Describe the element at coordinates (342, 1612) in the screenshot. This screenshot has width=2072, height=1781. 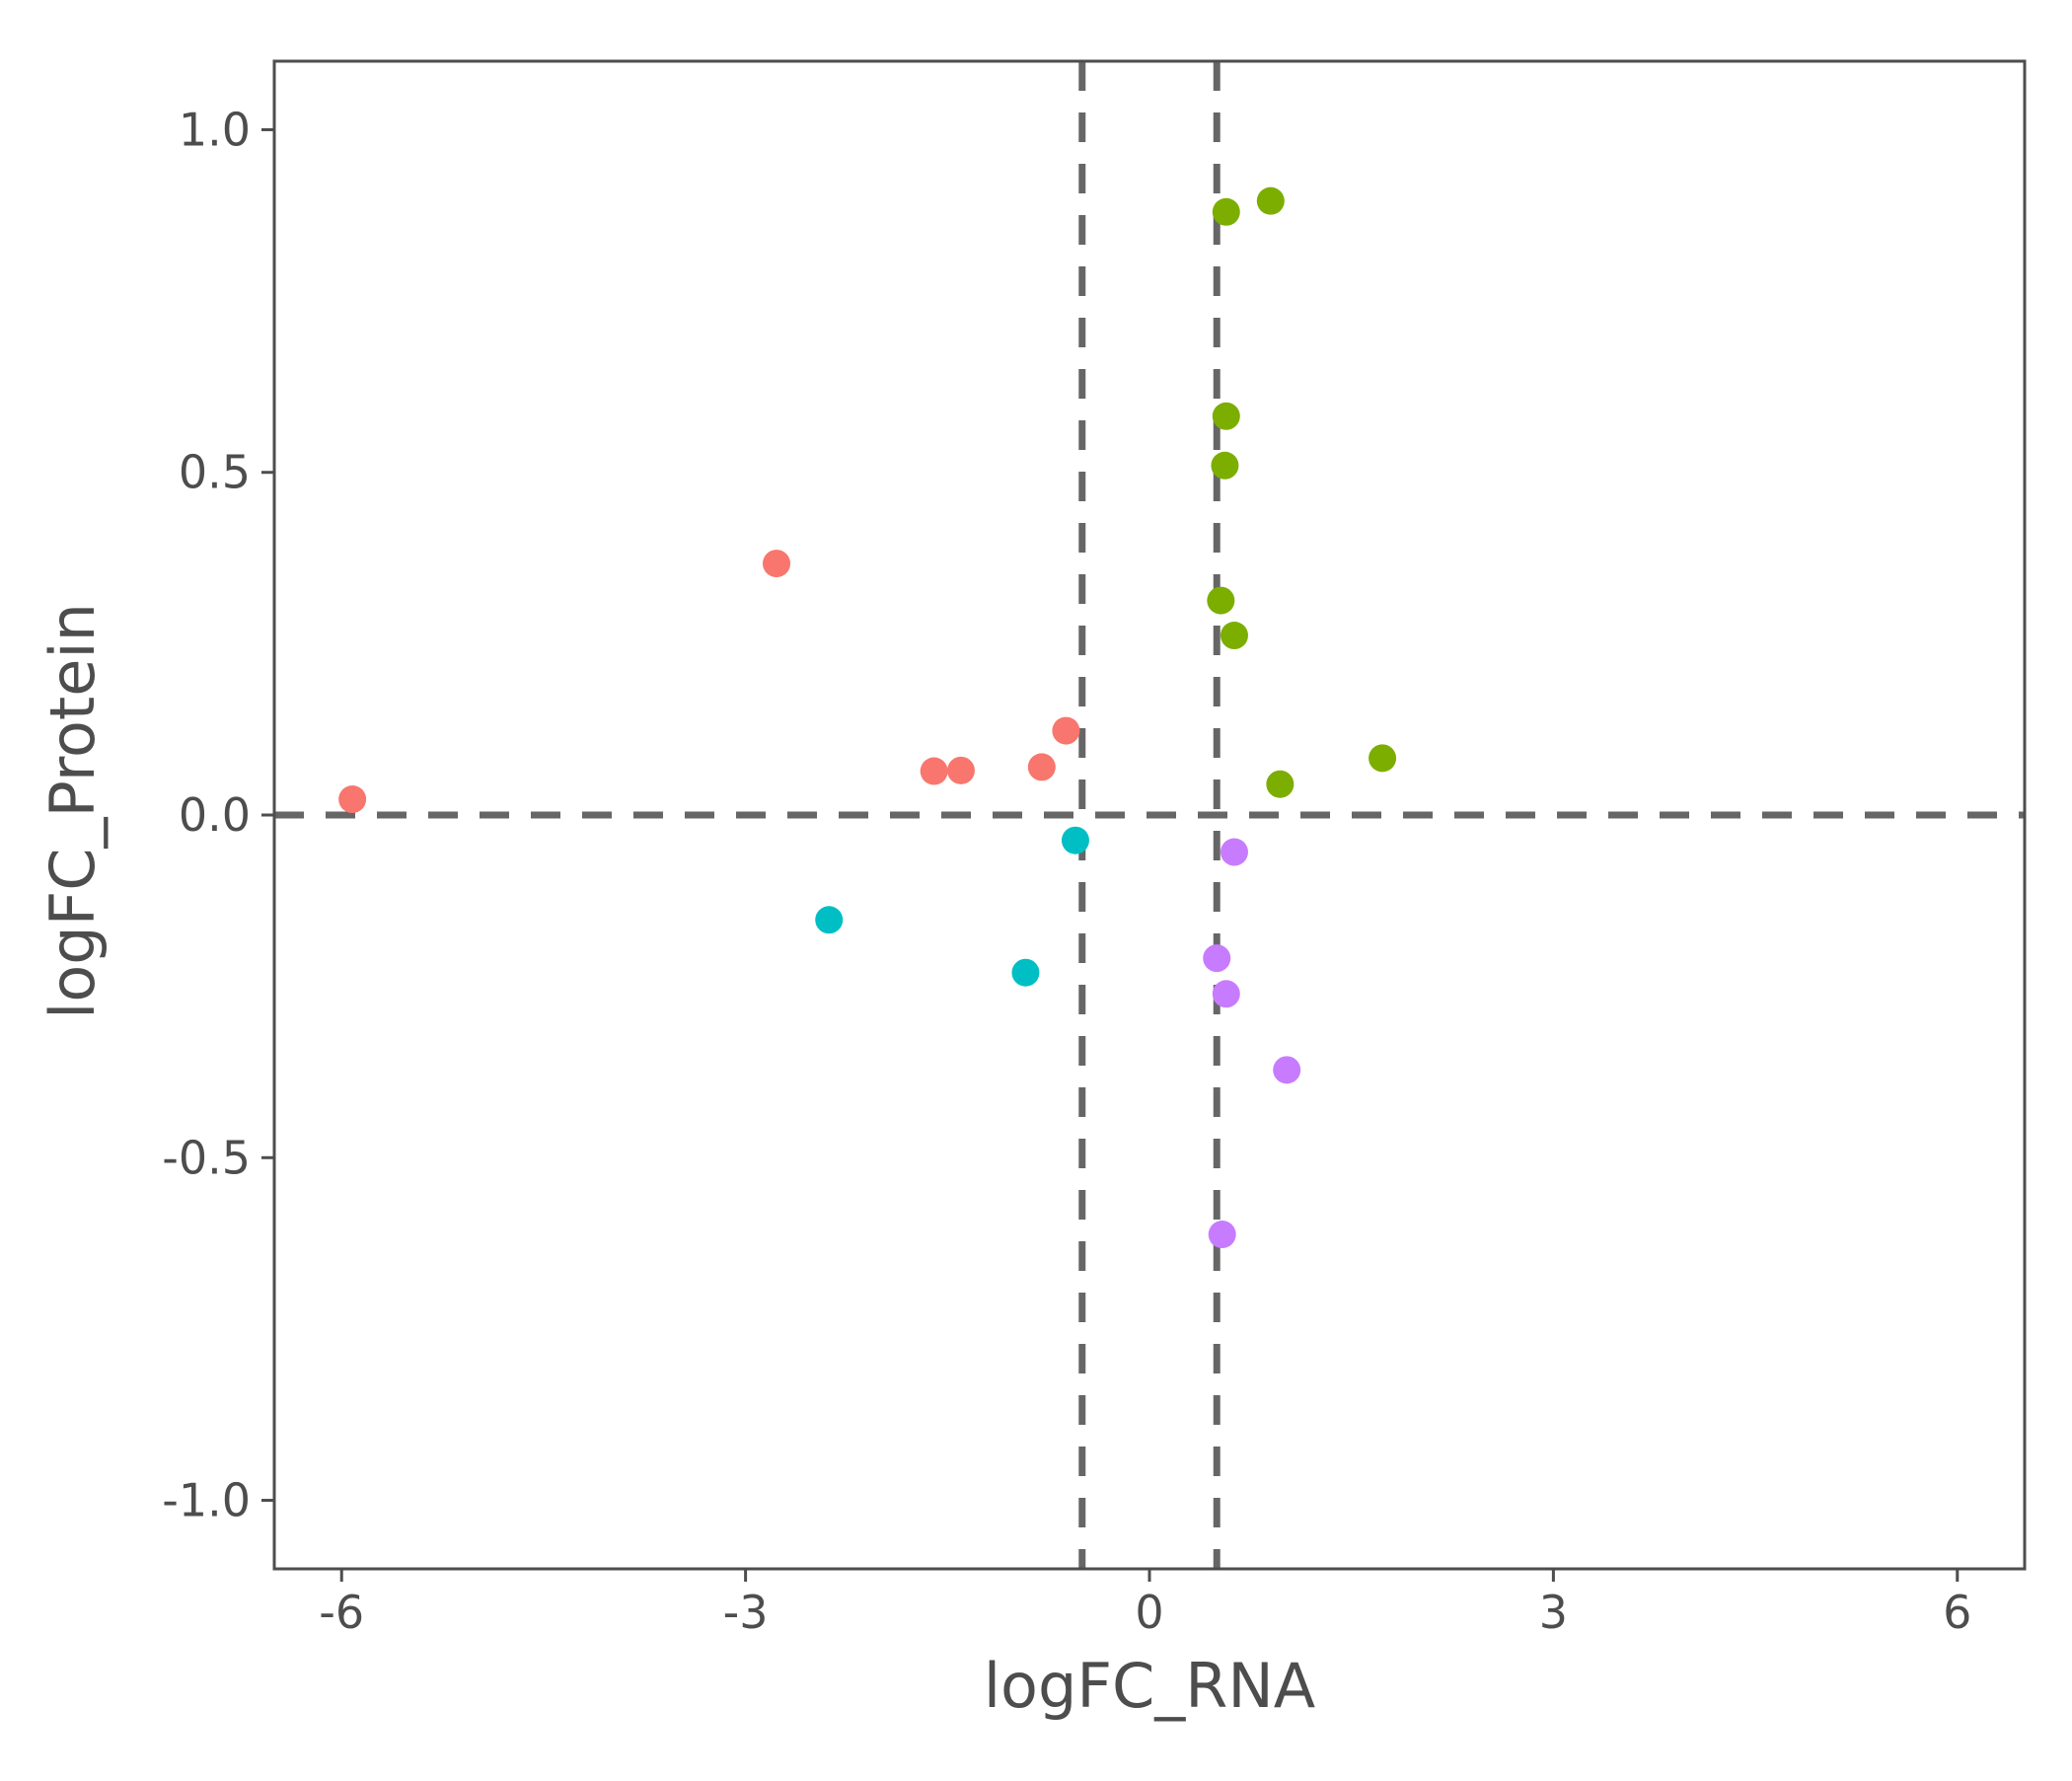
I see `x-tick-label: -6` at that location.